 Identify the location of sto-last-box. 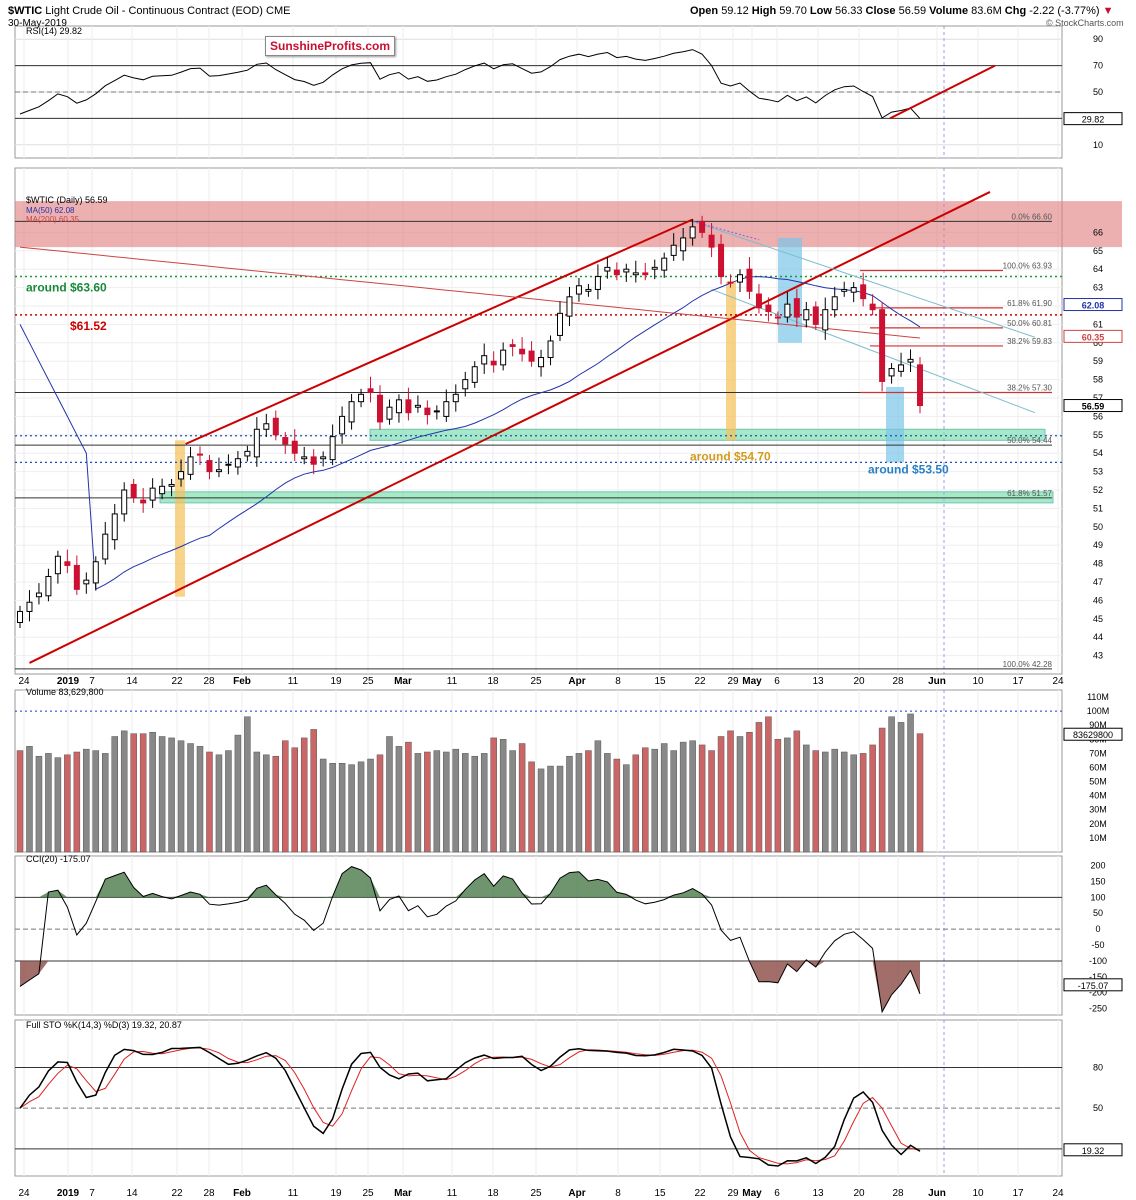
(1093, 1150).